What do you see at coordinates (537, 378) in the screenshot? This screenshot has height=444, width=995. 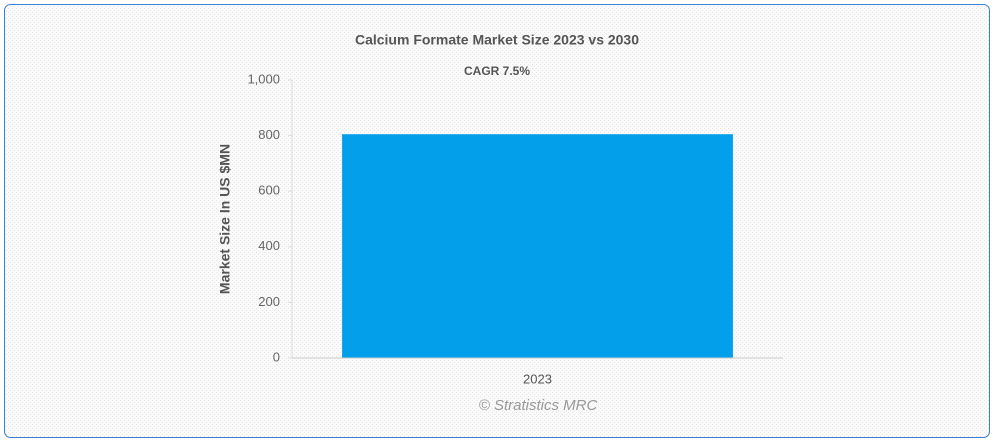 I see `x-tick-label: 2023` at bounding box center [537, 378].